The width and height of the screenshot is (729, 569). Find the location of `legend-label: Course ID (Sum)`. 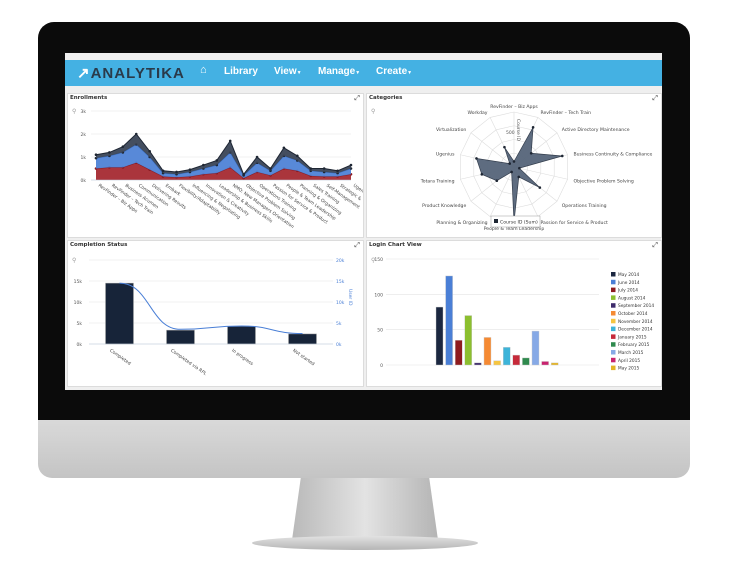

legend-label: Course ID (Sum) is located at coordinates (519, 223).